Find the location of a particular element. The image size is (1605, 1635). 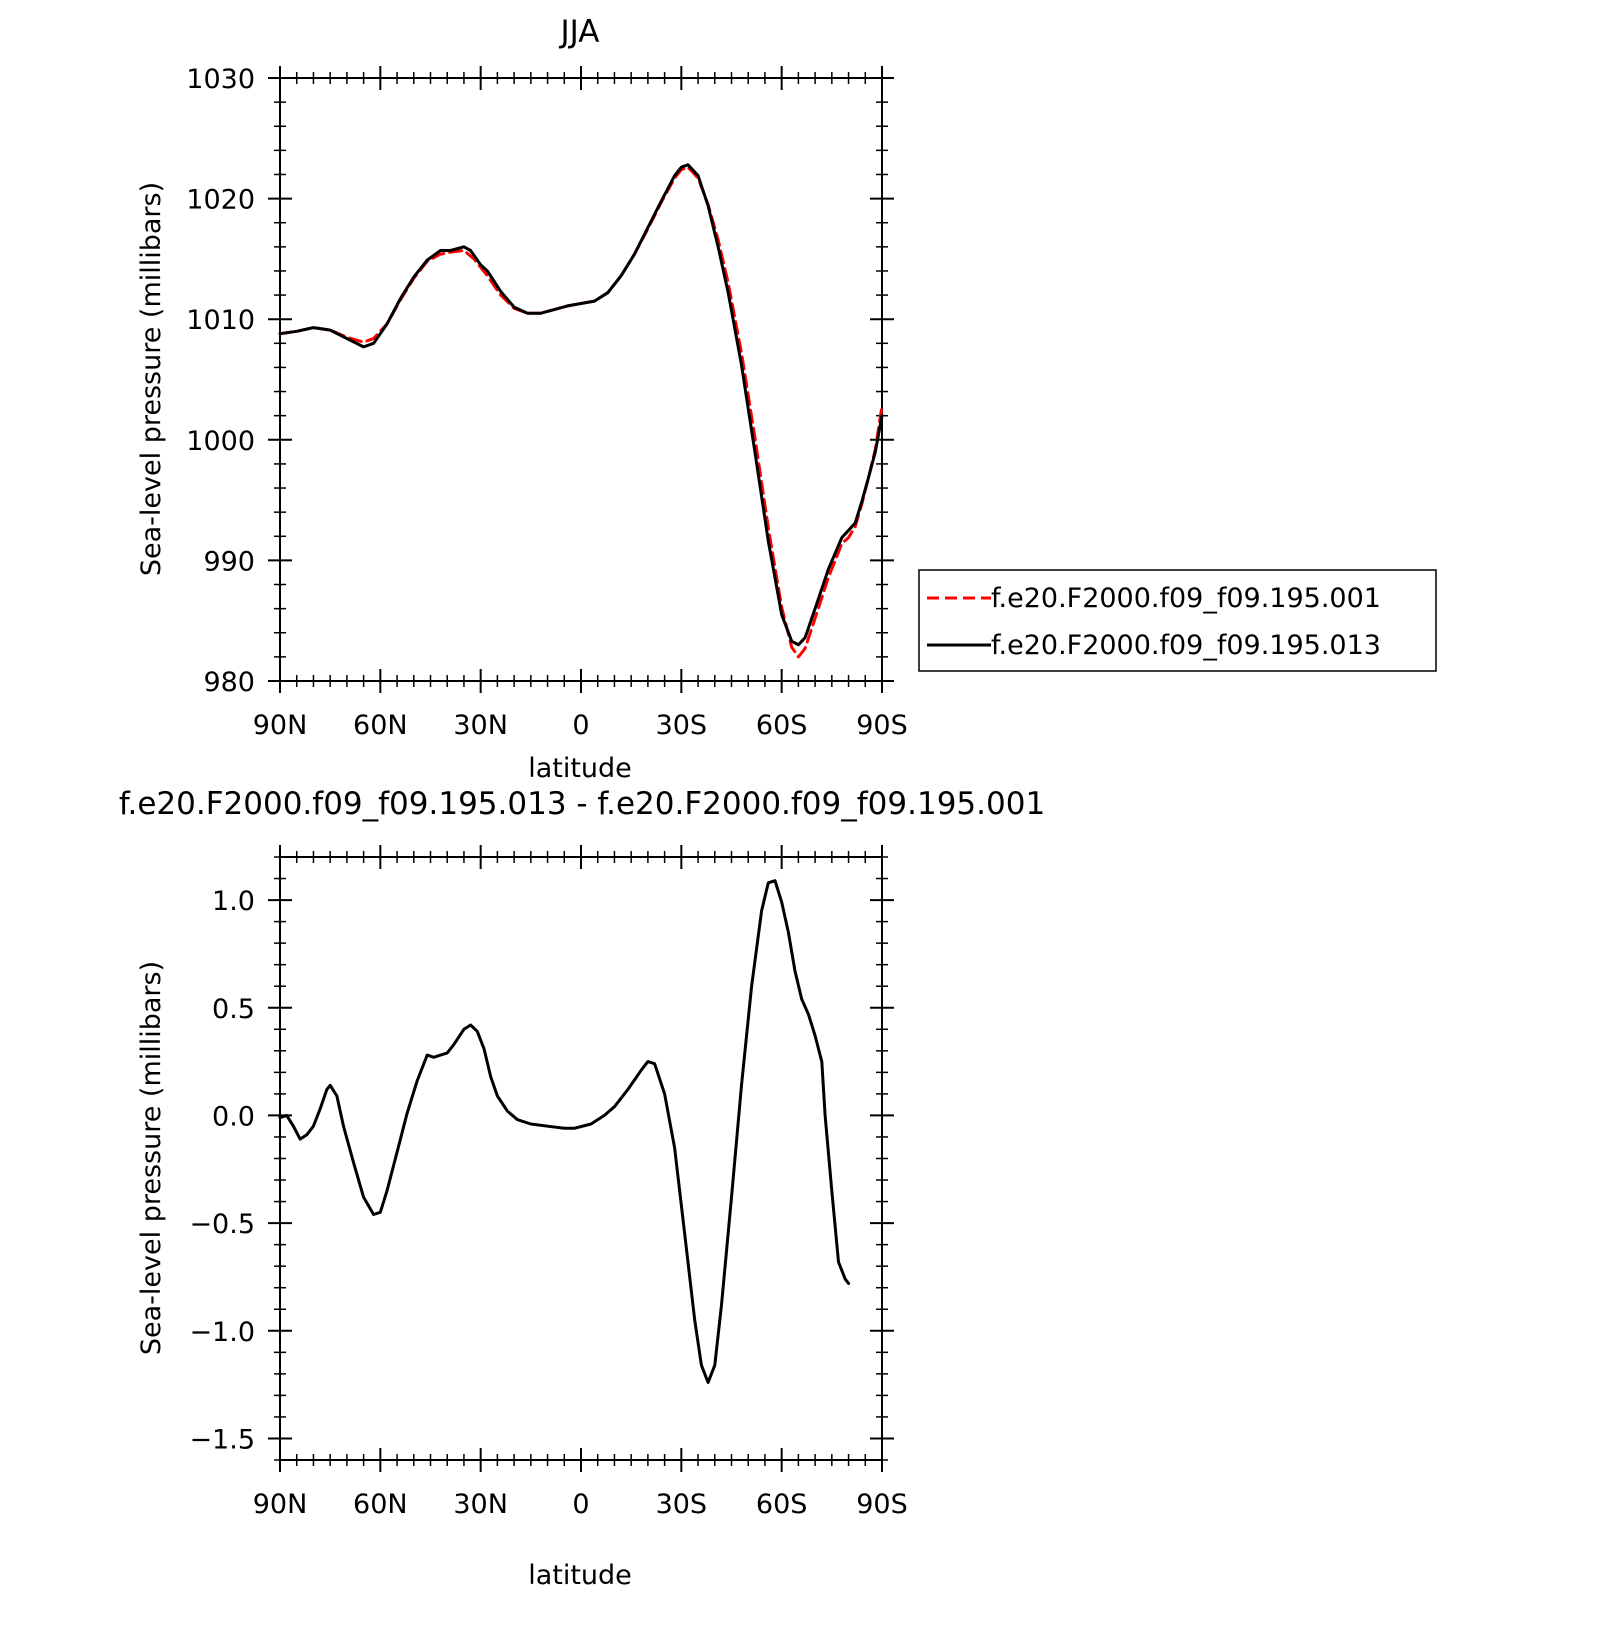

top-x-tick-labels: 90N 60N 30N 0 30S 60S 90S is located at coordinates (580, 725).